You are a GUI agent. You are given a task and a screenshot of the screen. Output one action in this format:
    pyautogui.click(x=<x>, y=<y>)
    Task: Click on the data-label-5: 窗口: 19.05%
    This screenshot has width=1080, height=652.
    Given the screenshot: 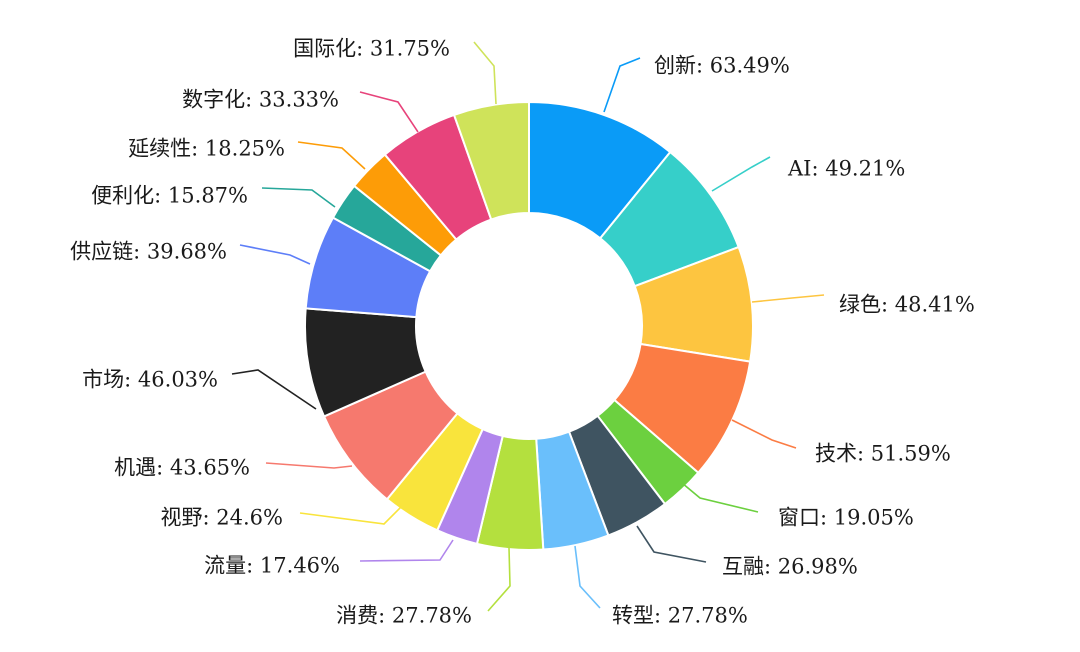 What is the action you would take?
    pyautogui.click(x=846, y=518)
    